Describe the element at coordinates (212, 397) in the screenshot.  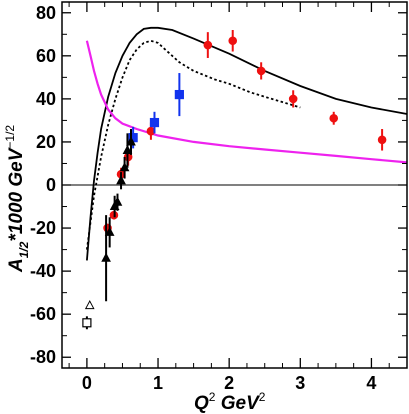
I see `x-axis-title-sup1: 2` at that location.